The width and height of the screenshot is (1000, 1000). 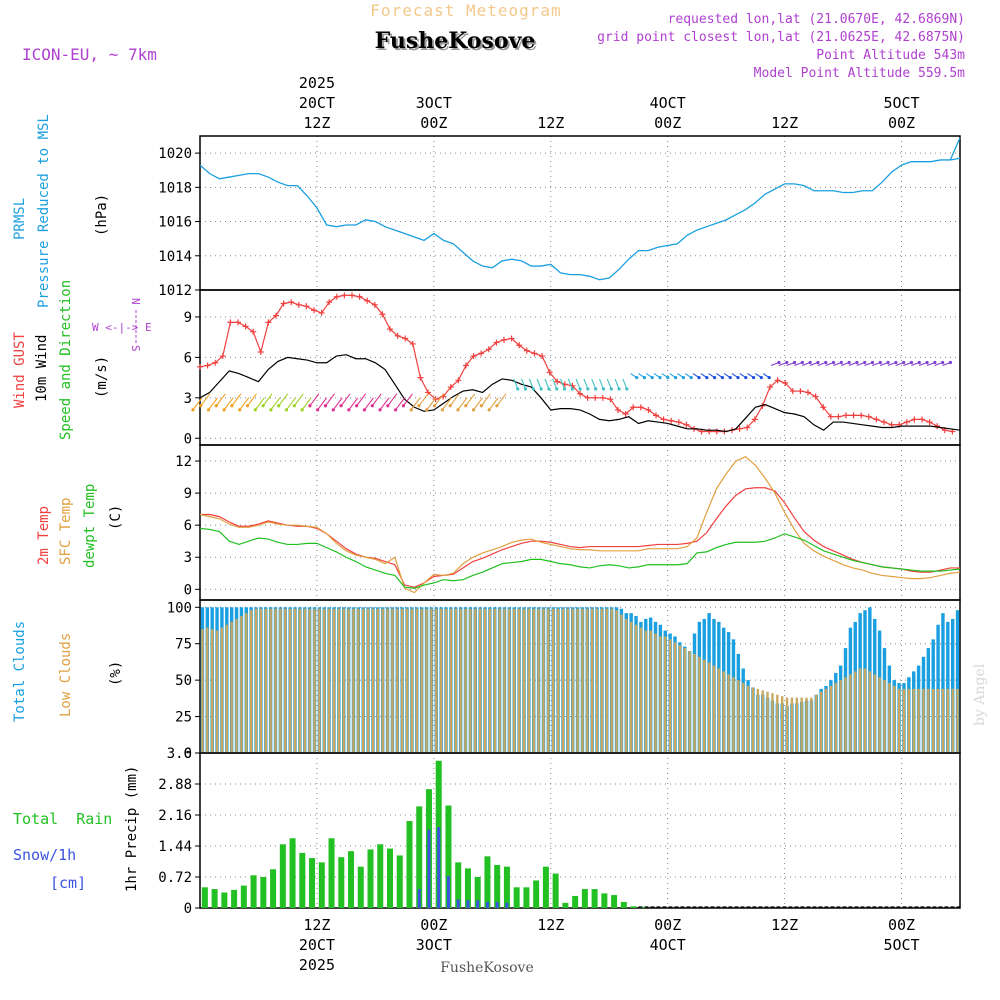 I want to click on header-title-shadow: FusheKosove, so click(x=457, y=43).